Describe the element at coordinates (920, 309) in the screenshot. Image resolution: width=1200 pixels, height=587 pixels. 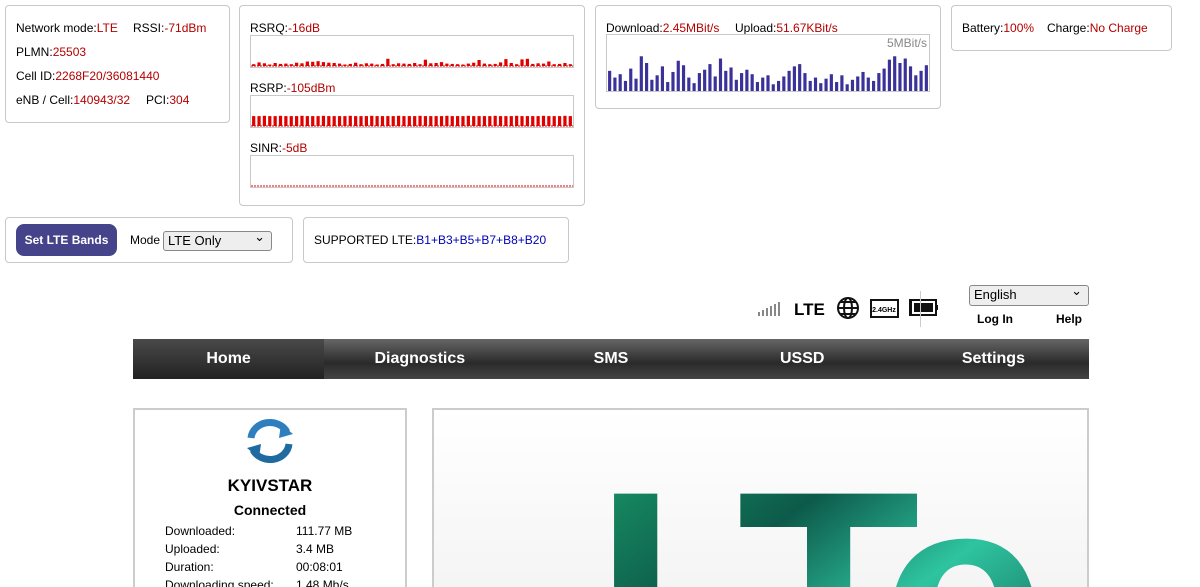
I see `divider` at that location.